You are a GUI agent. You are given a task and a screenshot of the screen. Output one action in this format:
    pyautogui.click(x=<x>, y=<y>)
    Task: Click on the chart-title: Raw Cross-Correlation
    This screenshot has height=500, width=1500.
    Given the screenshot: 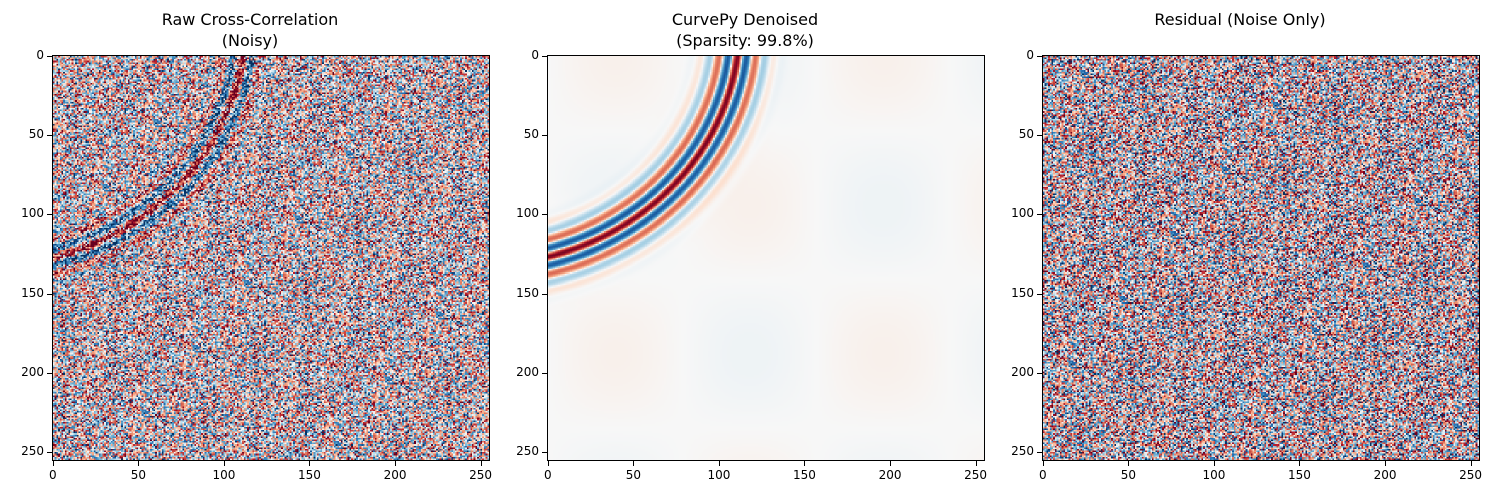 What is the action you would take?
    pyautogui.click(x=250, y=19)
    